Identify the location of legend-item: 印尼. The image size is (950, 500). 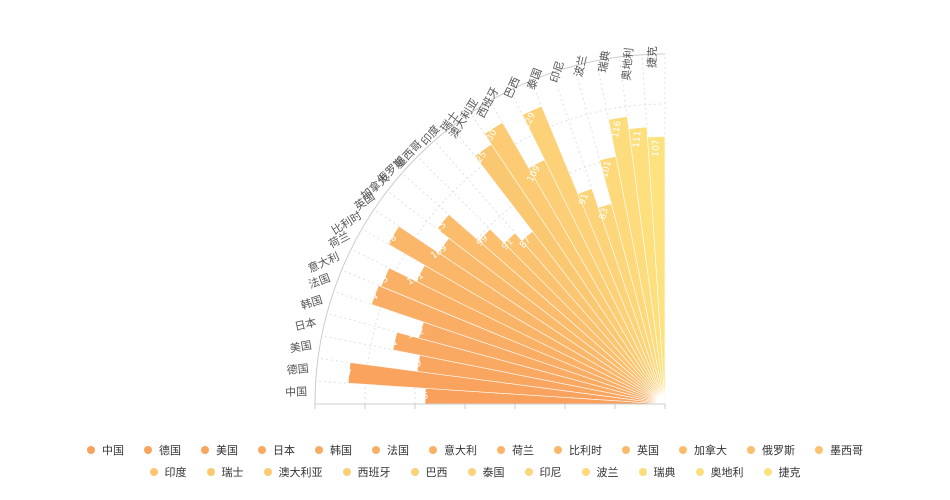
(543, 472).